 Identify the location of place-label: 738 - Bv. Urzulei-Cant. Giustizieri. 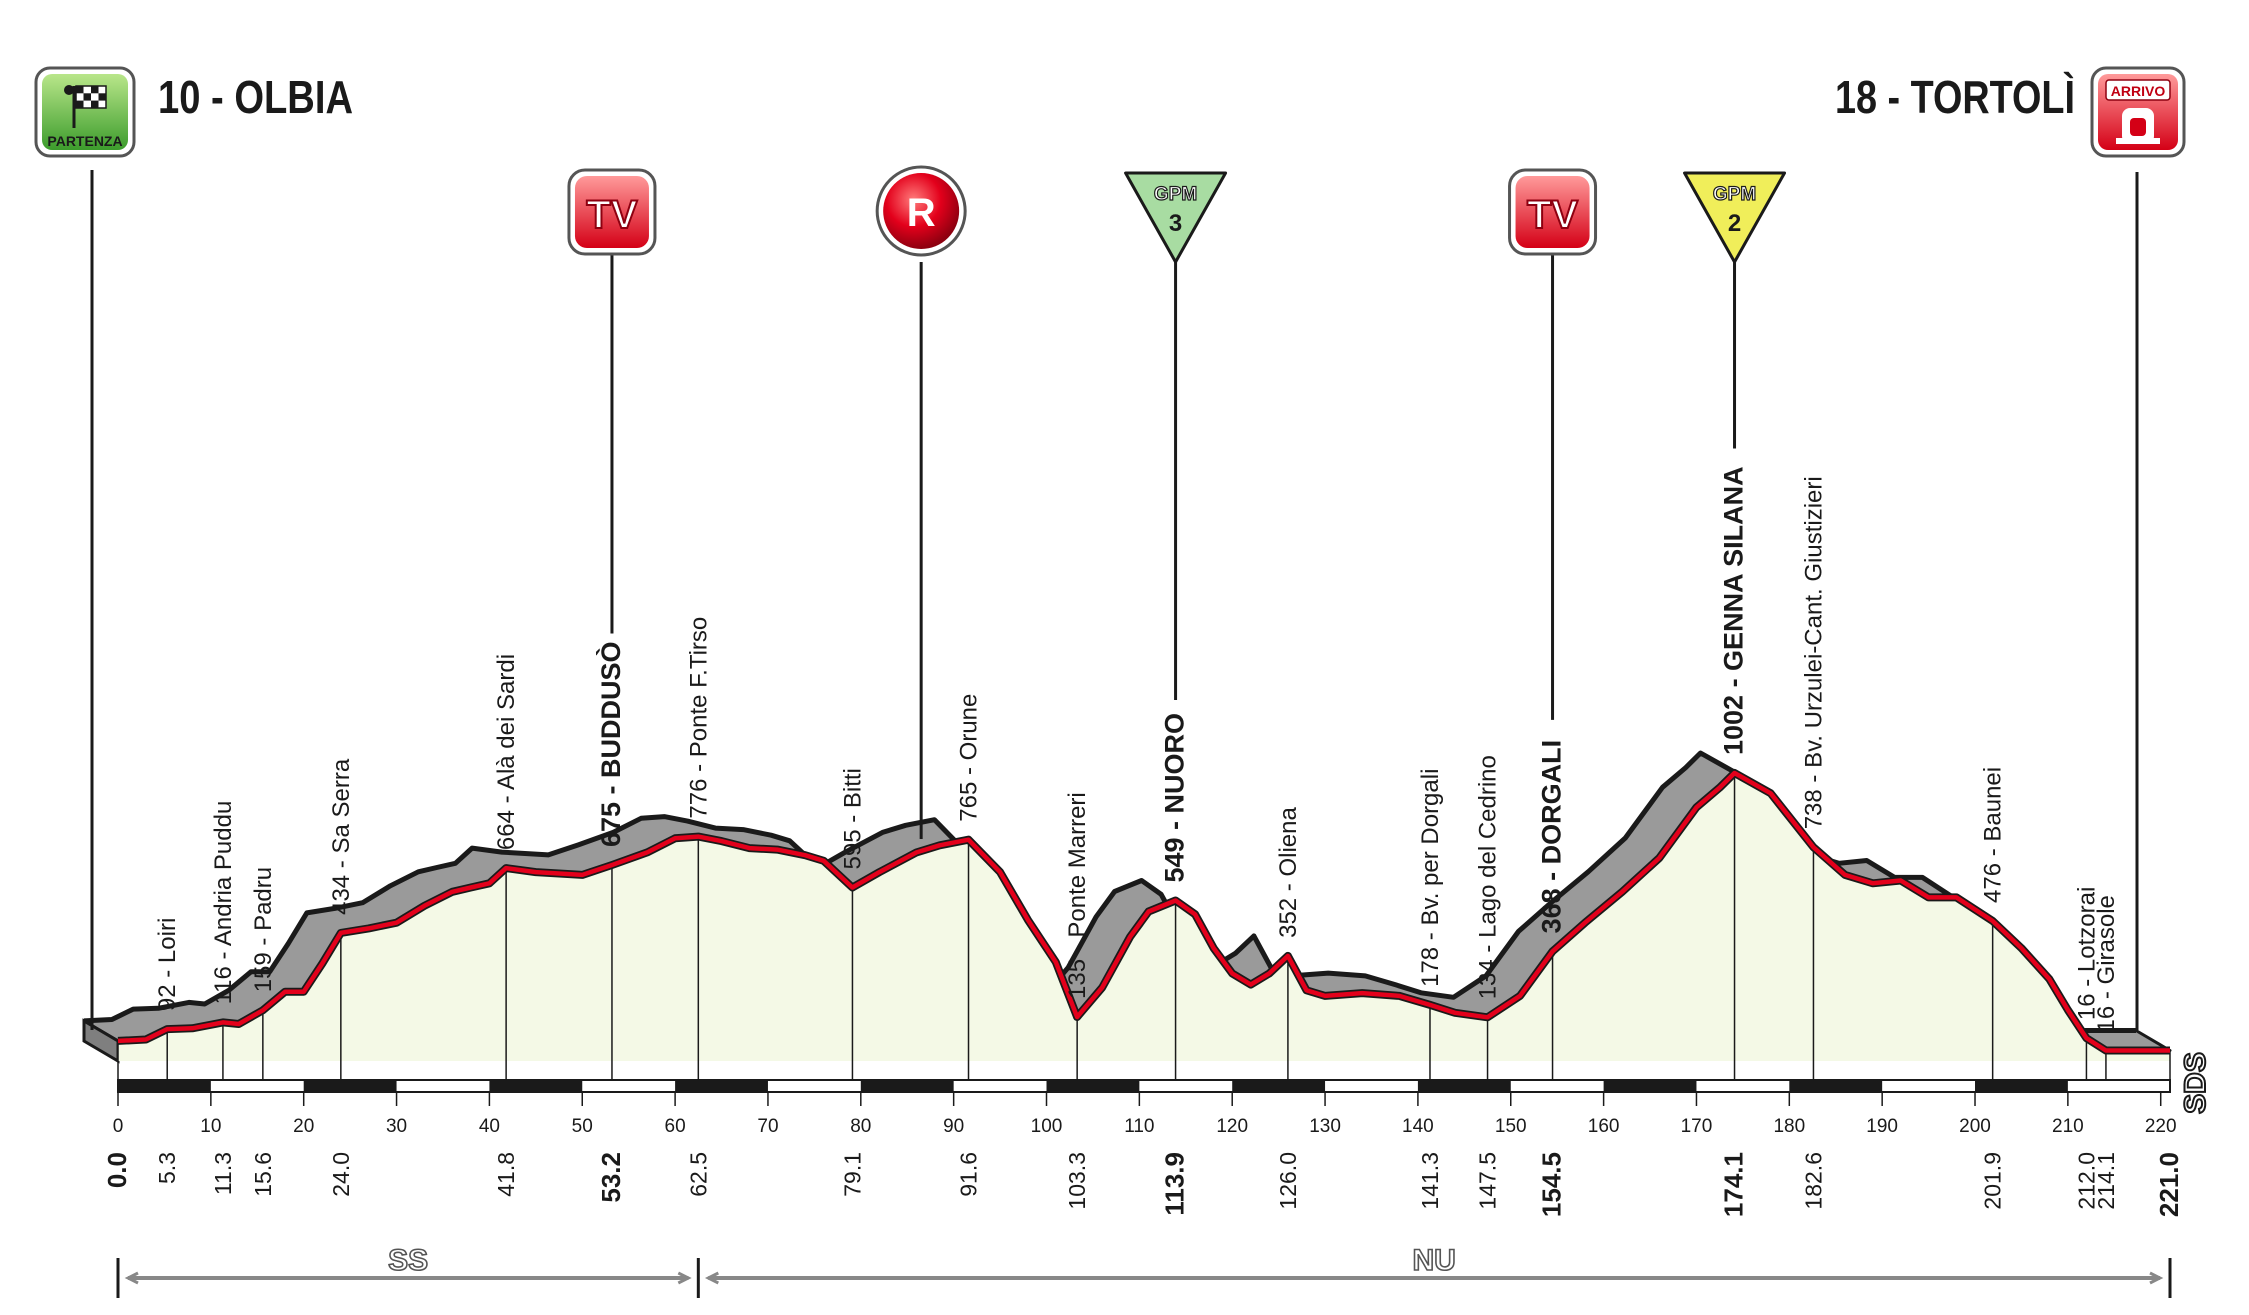
(1814, 652).